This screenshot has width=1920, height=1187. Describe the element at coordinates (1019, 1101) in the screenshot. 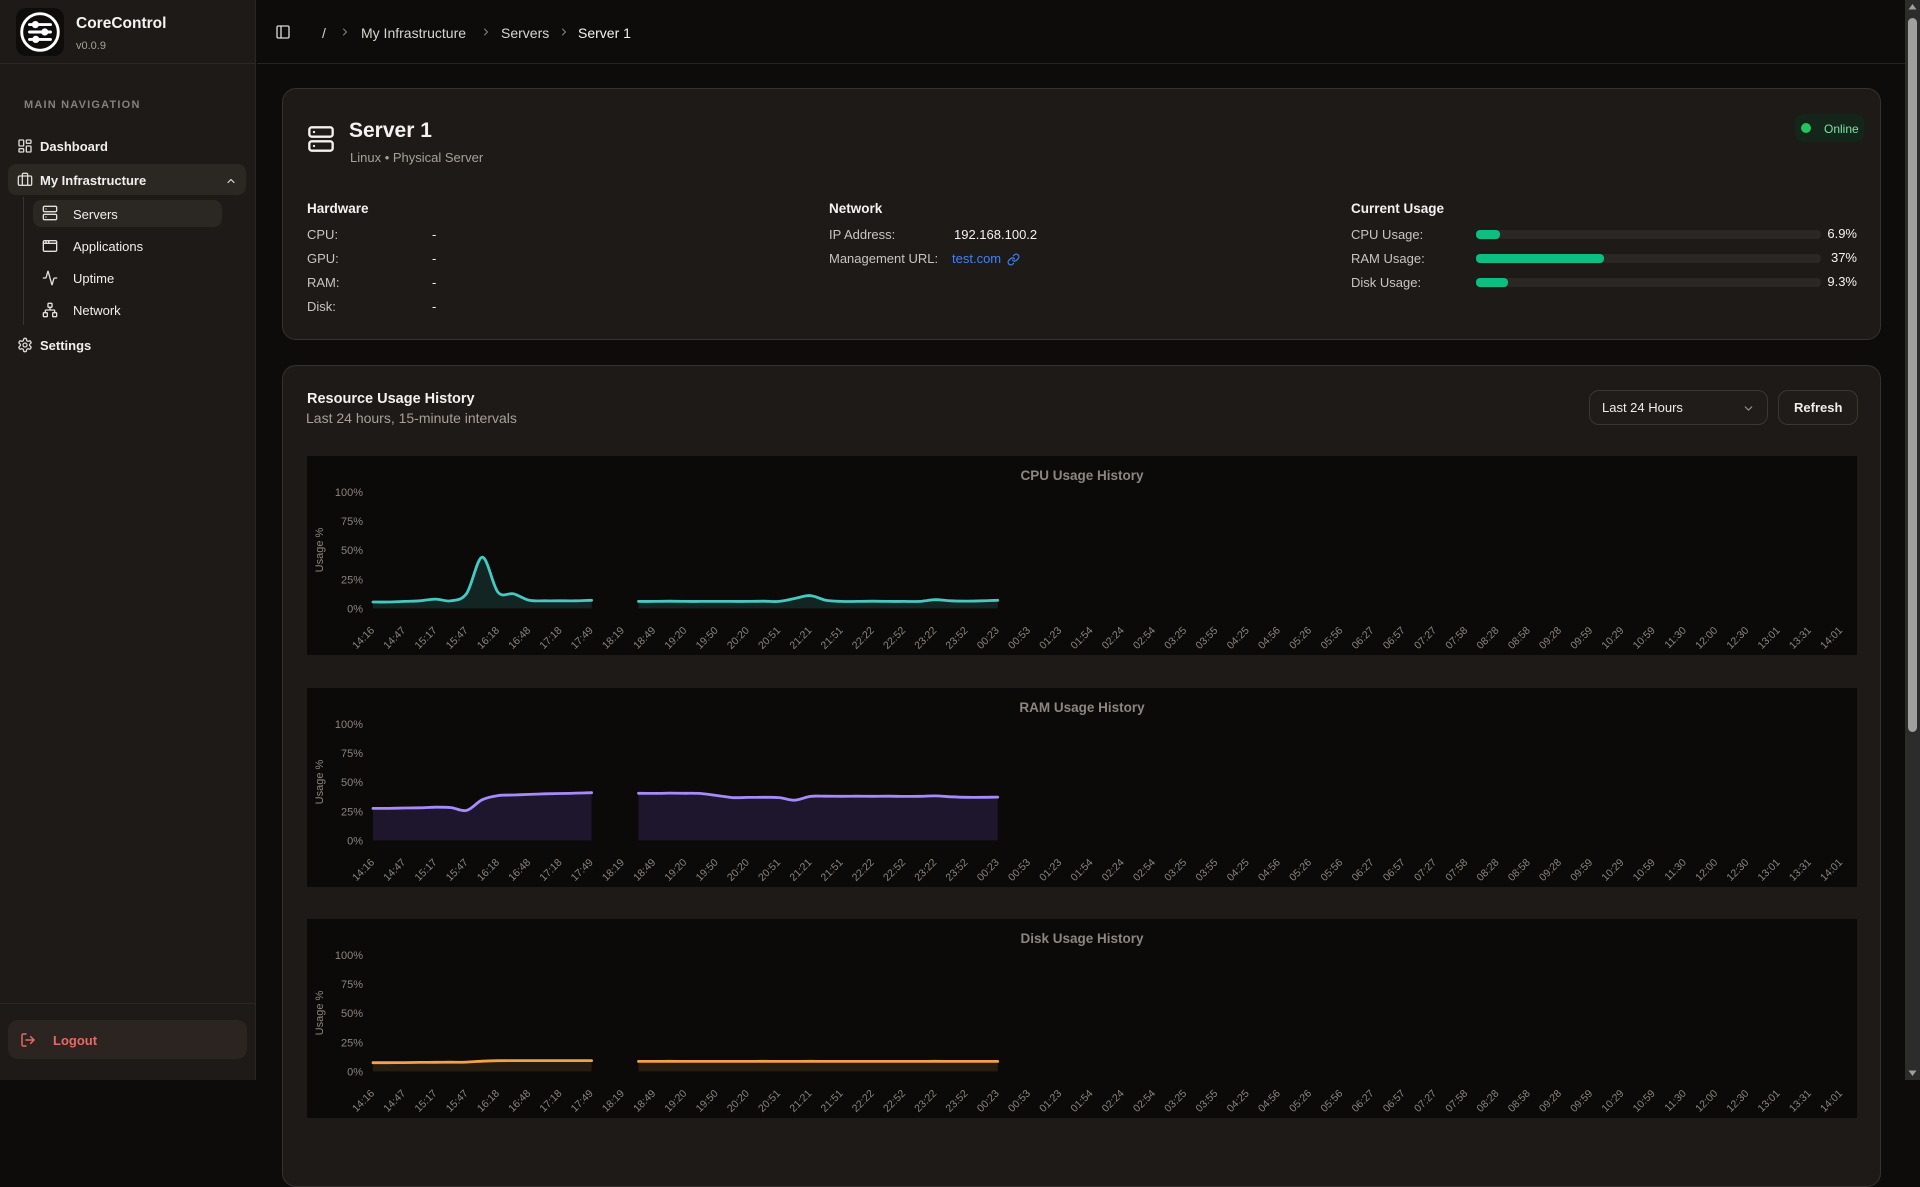

I see `svg-text: 00:53` at that location.